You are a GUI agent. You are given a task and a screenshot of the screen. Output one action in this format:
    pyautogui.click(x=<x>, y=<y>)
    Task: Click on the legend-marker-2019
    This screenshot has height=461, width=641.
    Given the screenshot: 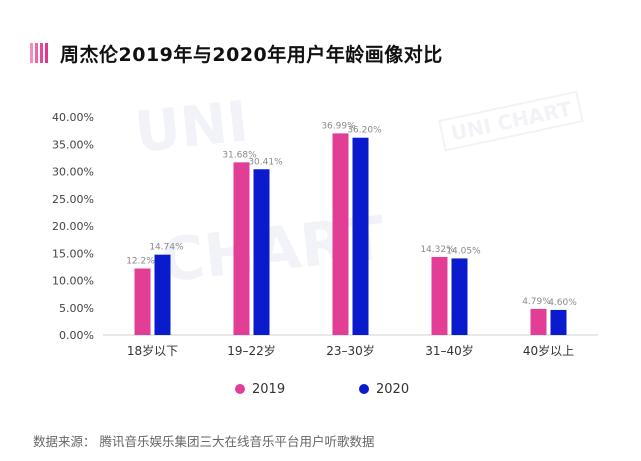 What is the action you would take?
    pyautogui.click(x=240, y=389)
    